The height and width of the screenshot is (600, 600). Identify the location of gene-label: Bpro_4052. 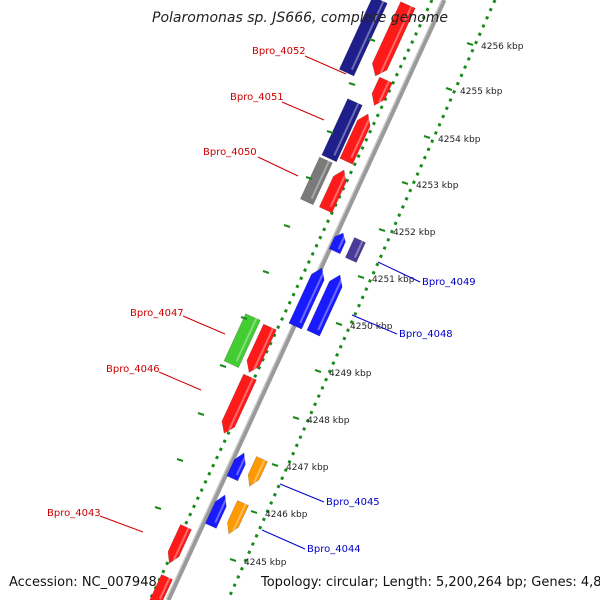
(279, 51).